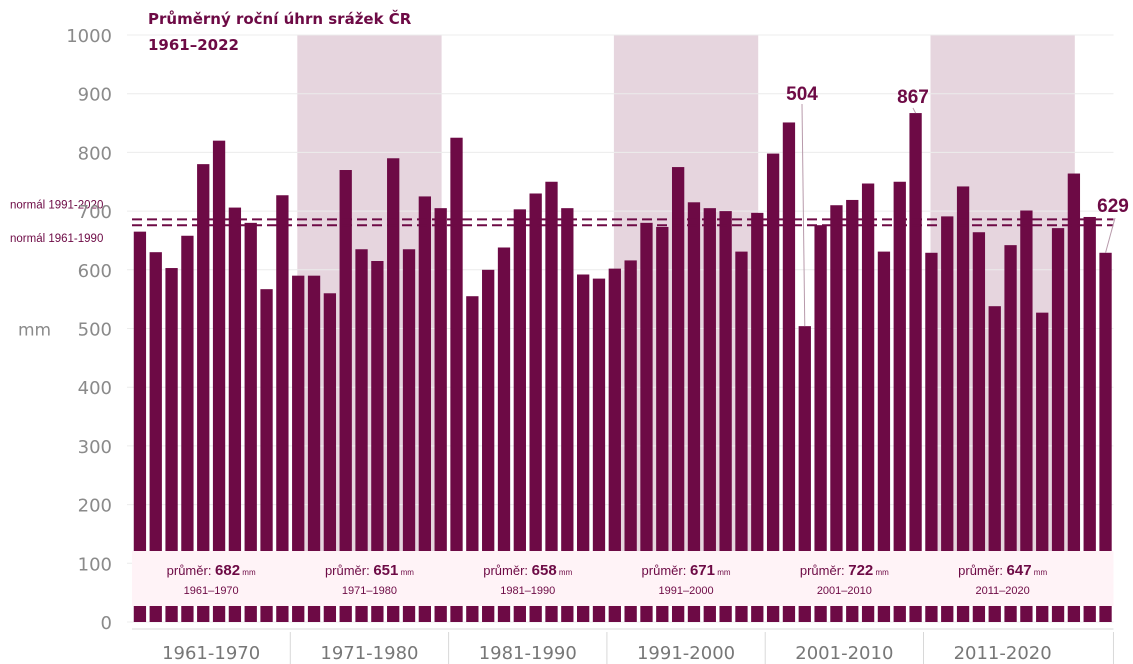  Describe the element at coordinates (913, 97) in the screenshot. I see `annotation-label: 867` at that location.